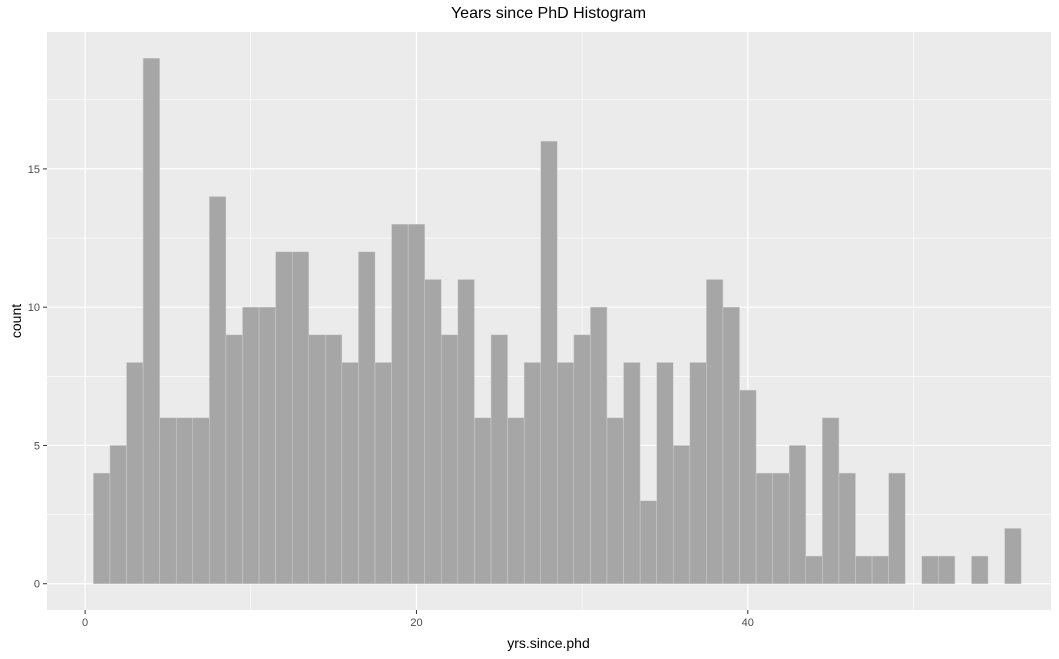 The height and width of the screenshot is (659, 1059). Describe the element at coordinates (548, 643) in the screenshot. I see `x-axis-label: yrs.since.phd` at that location.